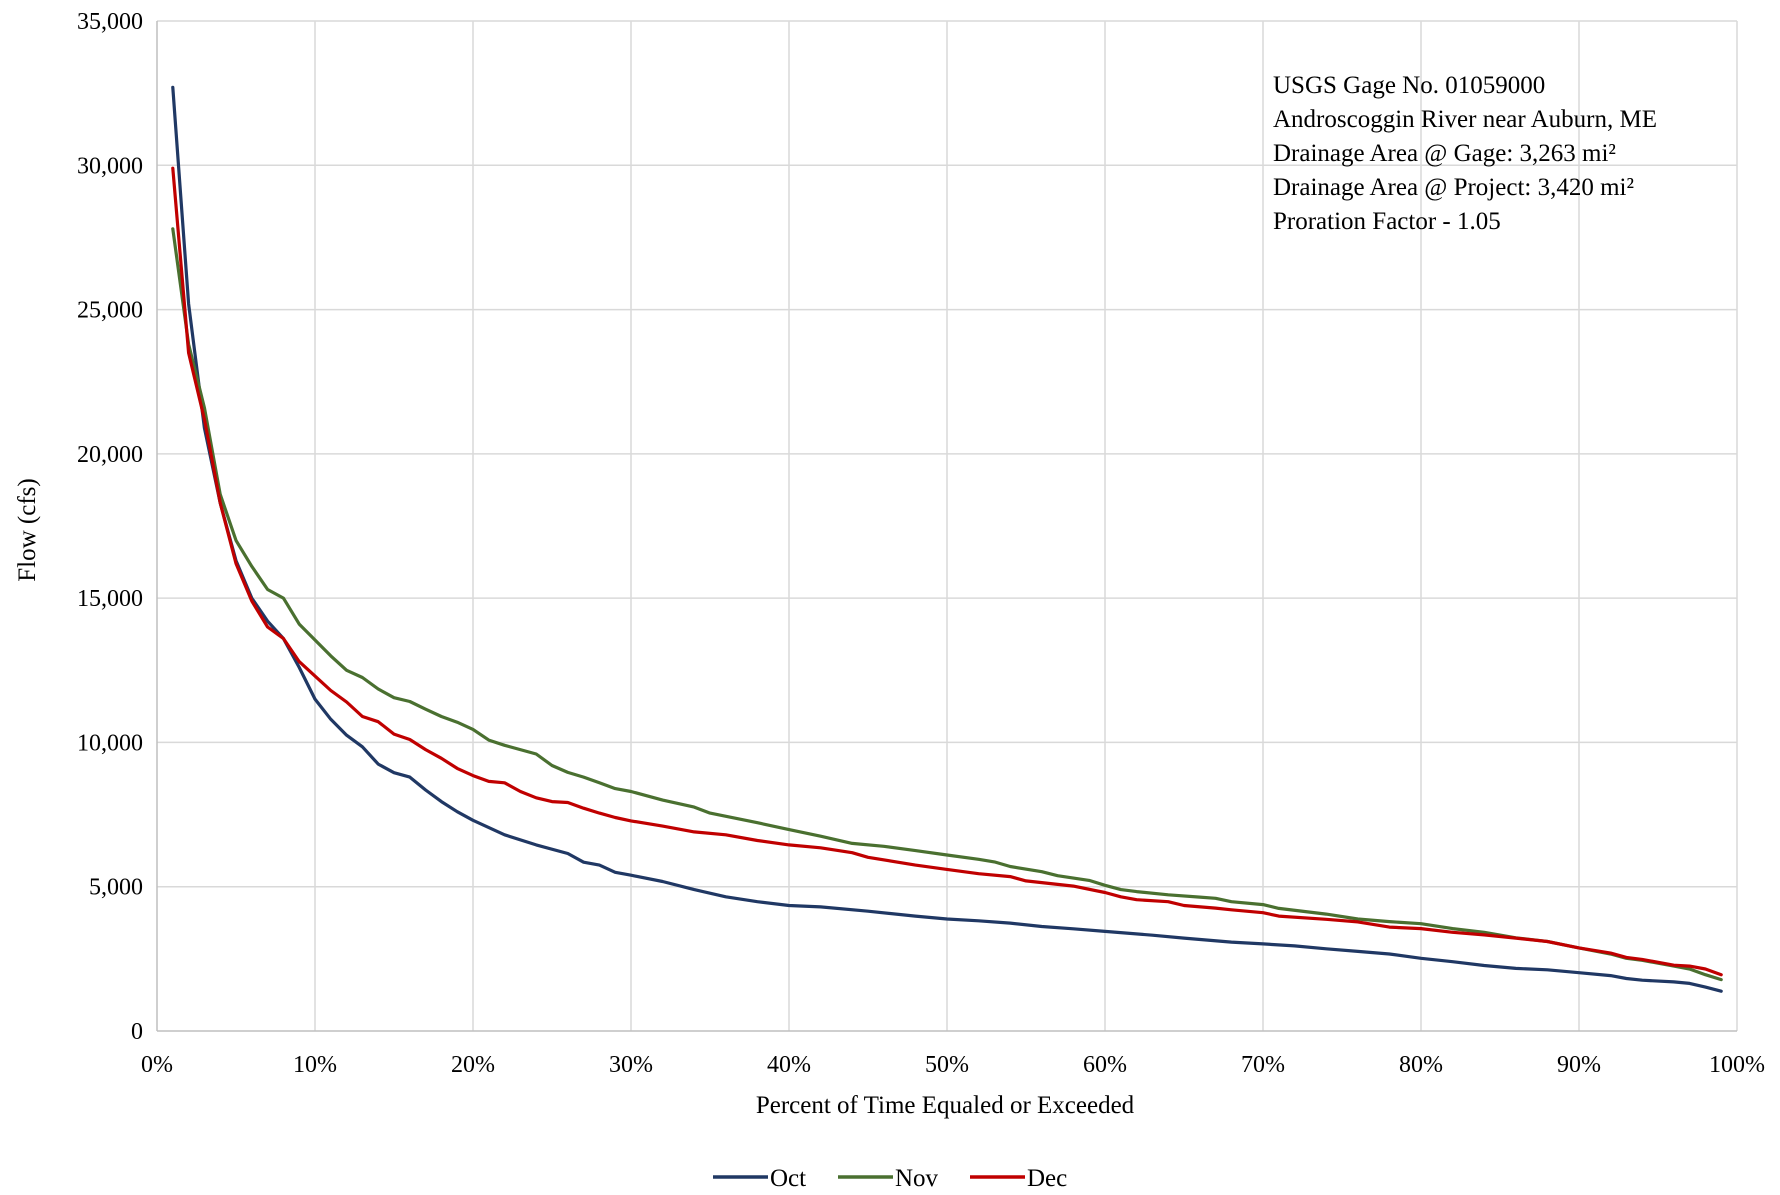  I want to click on annotation-line: Proration Factor - 1.05, so click(1387, 221).